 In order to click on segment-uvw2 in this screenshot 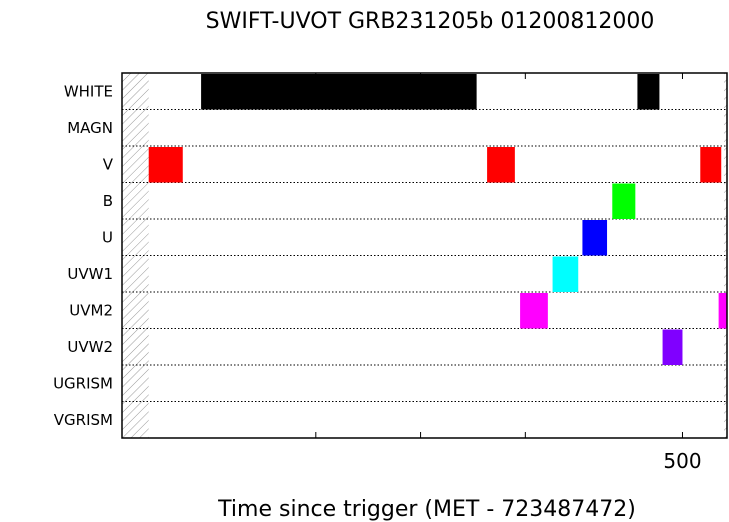, I will do `click(672, 347)`.